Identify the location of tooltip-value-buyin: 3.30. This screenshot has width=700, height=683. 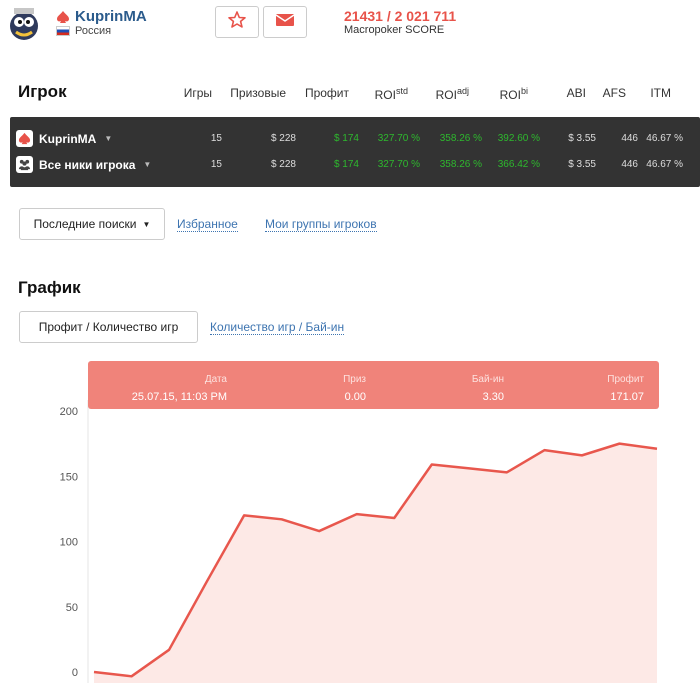
(493, 397).